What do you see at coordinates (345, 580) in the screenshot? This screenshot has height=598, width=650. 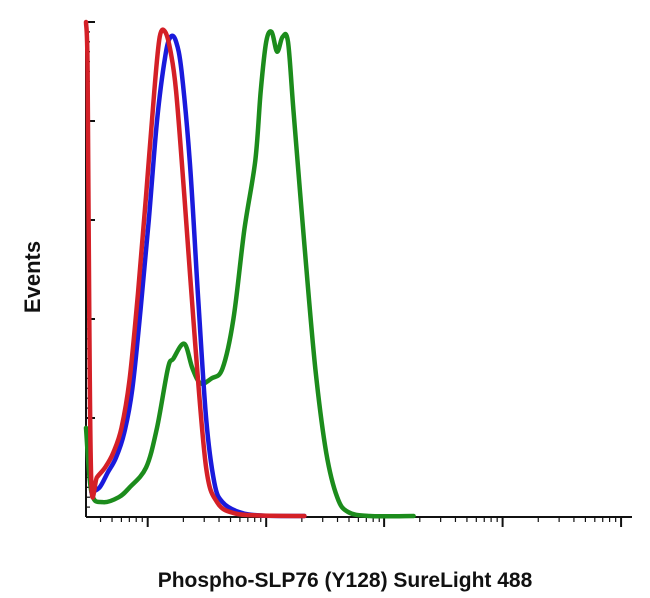 I see `x-axis-title: Phospho-SLP76 (Y128) SureLight 488` at bounding box center [345, 580].